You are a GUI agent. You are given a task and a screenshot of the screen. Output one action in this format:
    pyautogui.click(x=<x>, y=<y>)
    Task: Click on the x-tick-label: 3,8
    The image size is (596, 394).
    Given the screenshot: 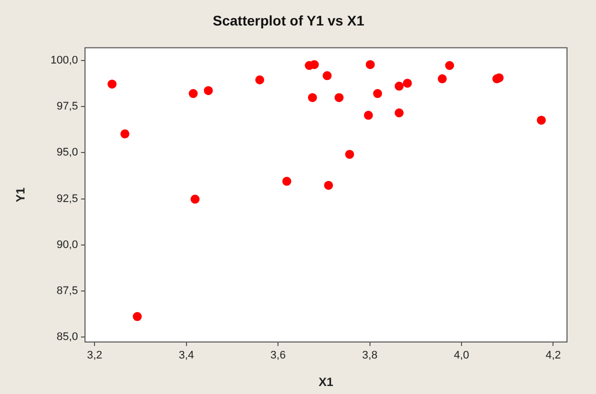 What is the action you would take?
    pyautogui.click(x=370, y=356)
    